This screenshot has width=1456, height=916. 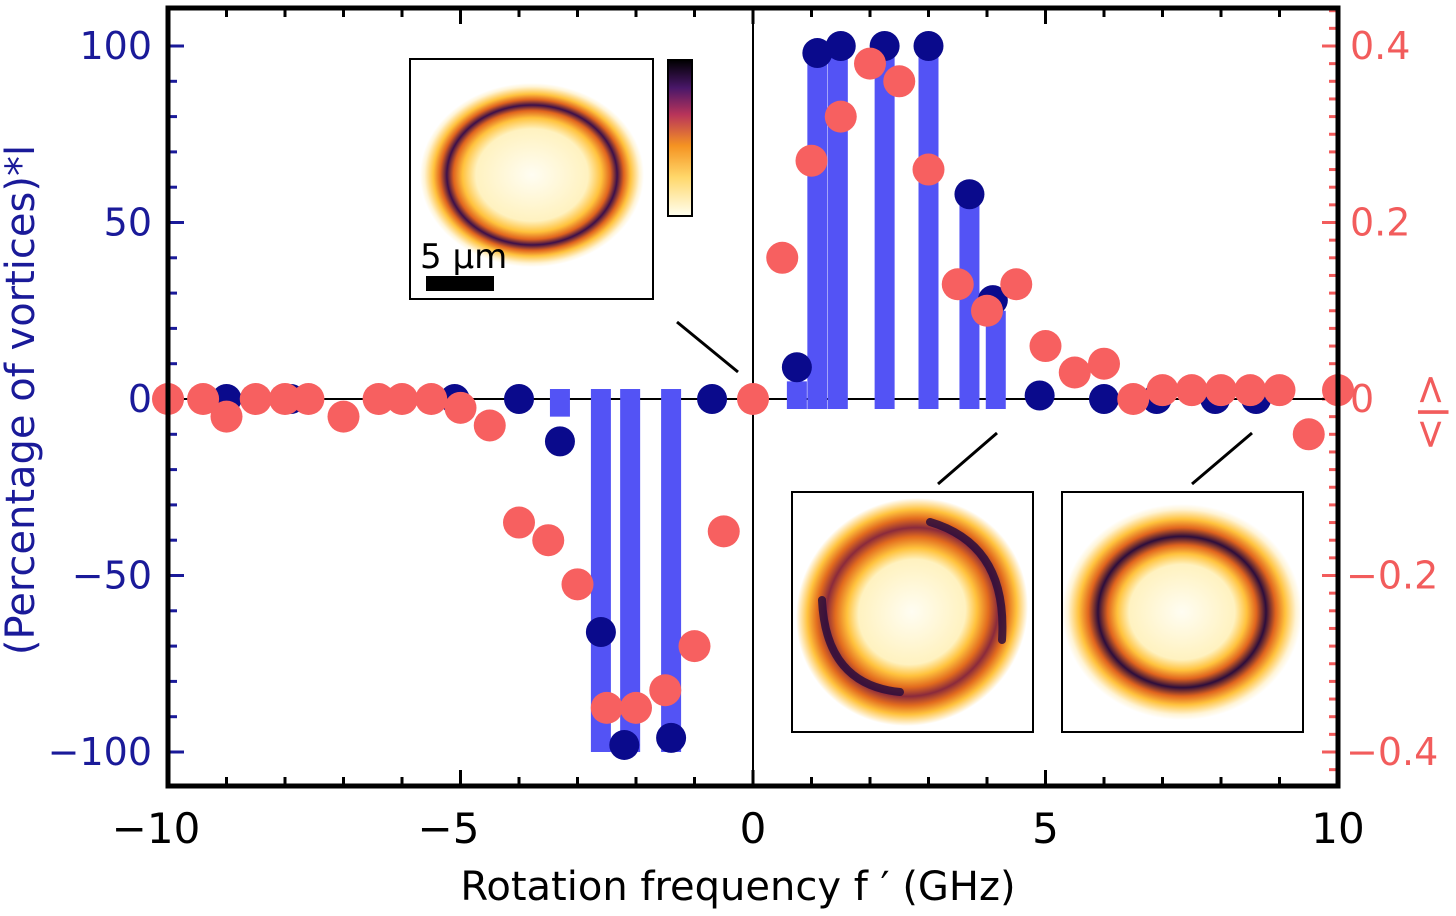 What do you see at coordinates (1392, 576) in the screenshot?
I see `y-tick-label-right: −0.2` at bounding box center [1392, 576].